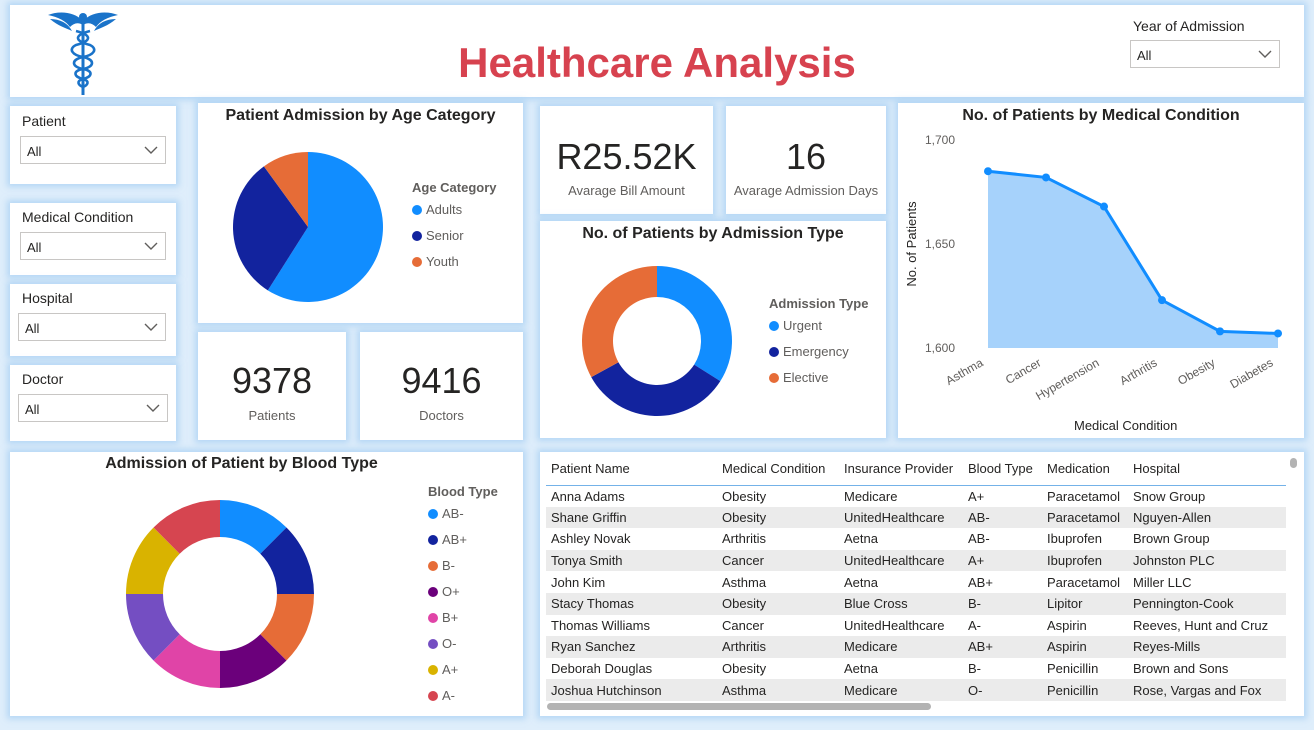 The image size is (1314, 730). I want to click on legend-label: A-, so click(448, 695).